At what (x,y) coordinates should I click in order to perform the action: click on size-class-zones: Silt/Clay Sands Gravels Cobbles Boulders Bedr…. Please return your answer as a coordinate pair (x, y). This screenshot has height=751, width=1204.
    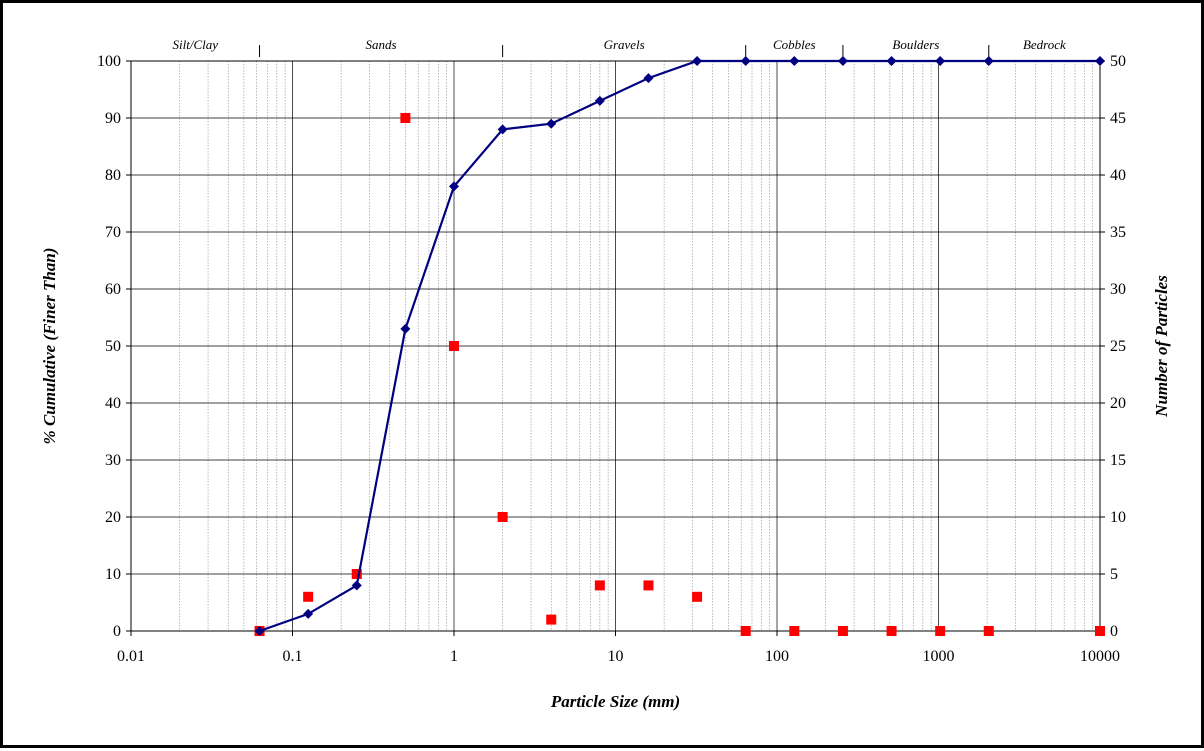
    Looking at the image, I should click on (619, 47).